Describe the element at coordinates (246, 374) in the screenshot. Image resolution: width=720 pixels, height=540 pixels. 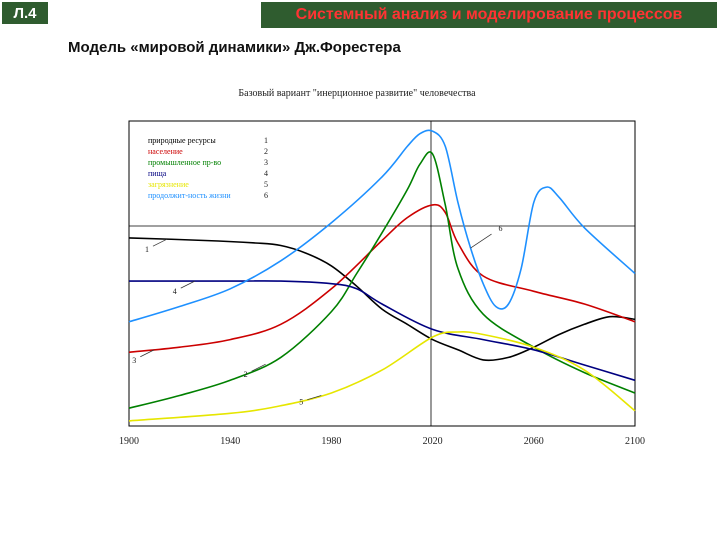
I see `curve-label-2: 2` at that location.